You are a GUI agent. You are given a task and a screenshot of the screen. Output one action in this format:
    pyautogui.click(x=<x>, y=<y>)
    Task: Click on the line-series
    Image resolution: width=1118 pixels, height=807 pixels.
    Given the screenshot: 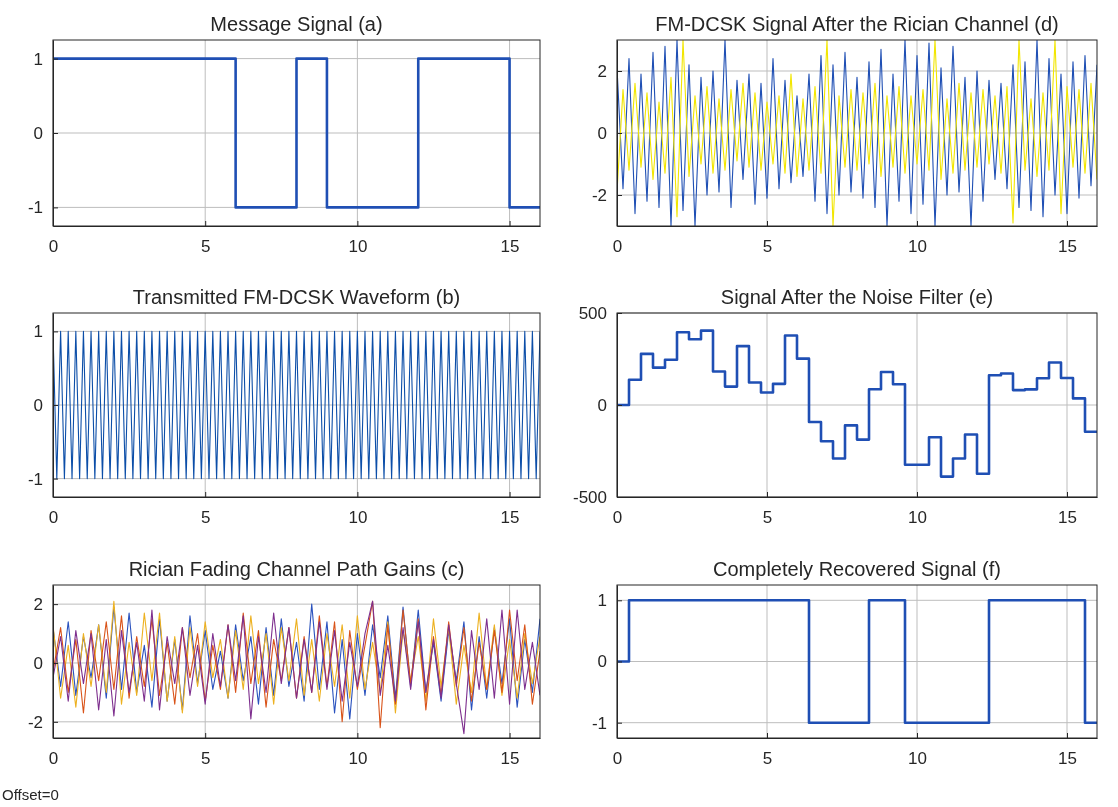 What is the action you would take?
    pyautogui.click(x=857, y=133)
    